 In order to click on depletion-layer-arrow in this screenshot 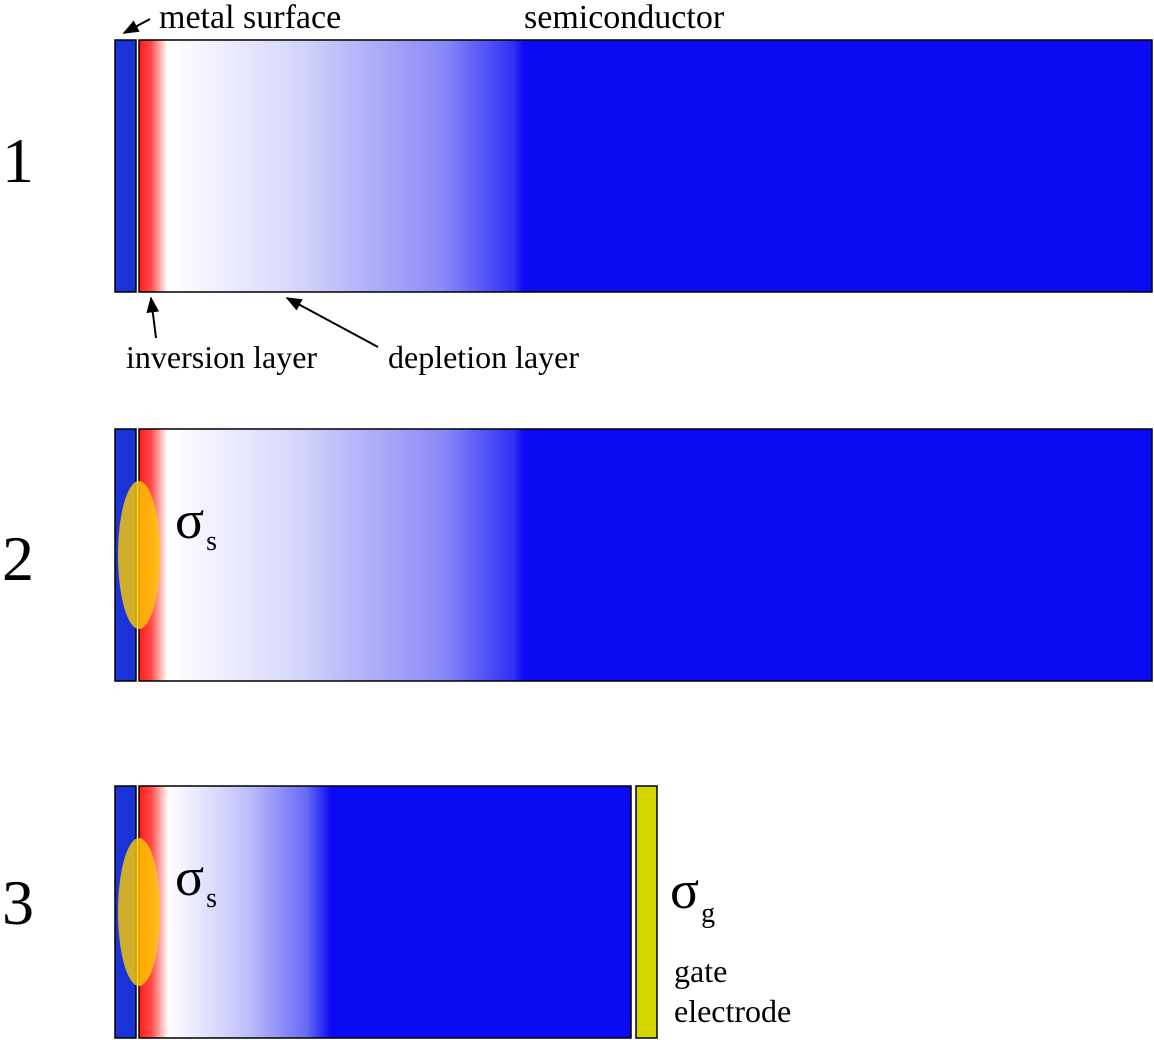, I will do `click(332, 322)`.